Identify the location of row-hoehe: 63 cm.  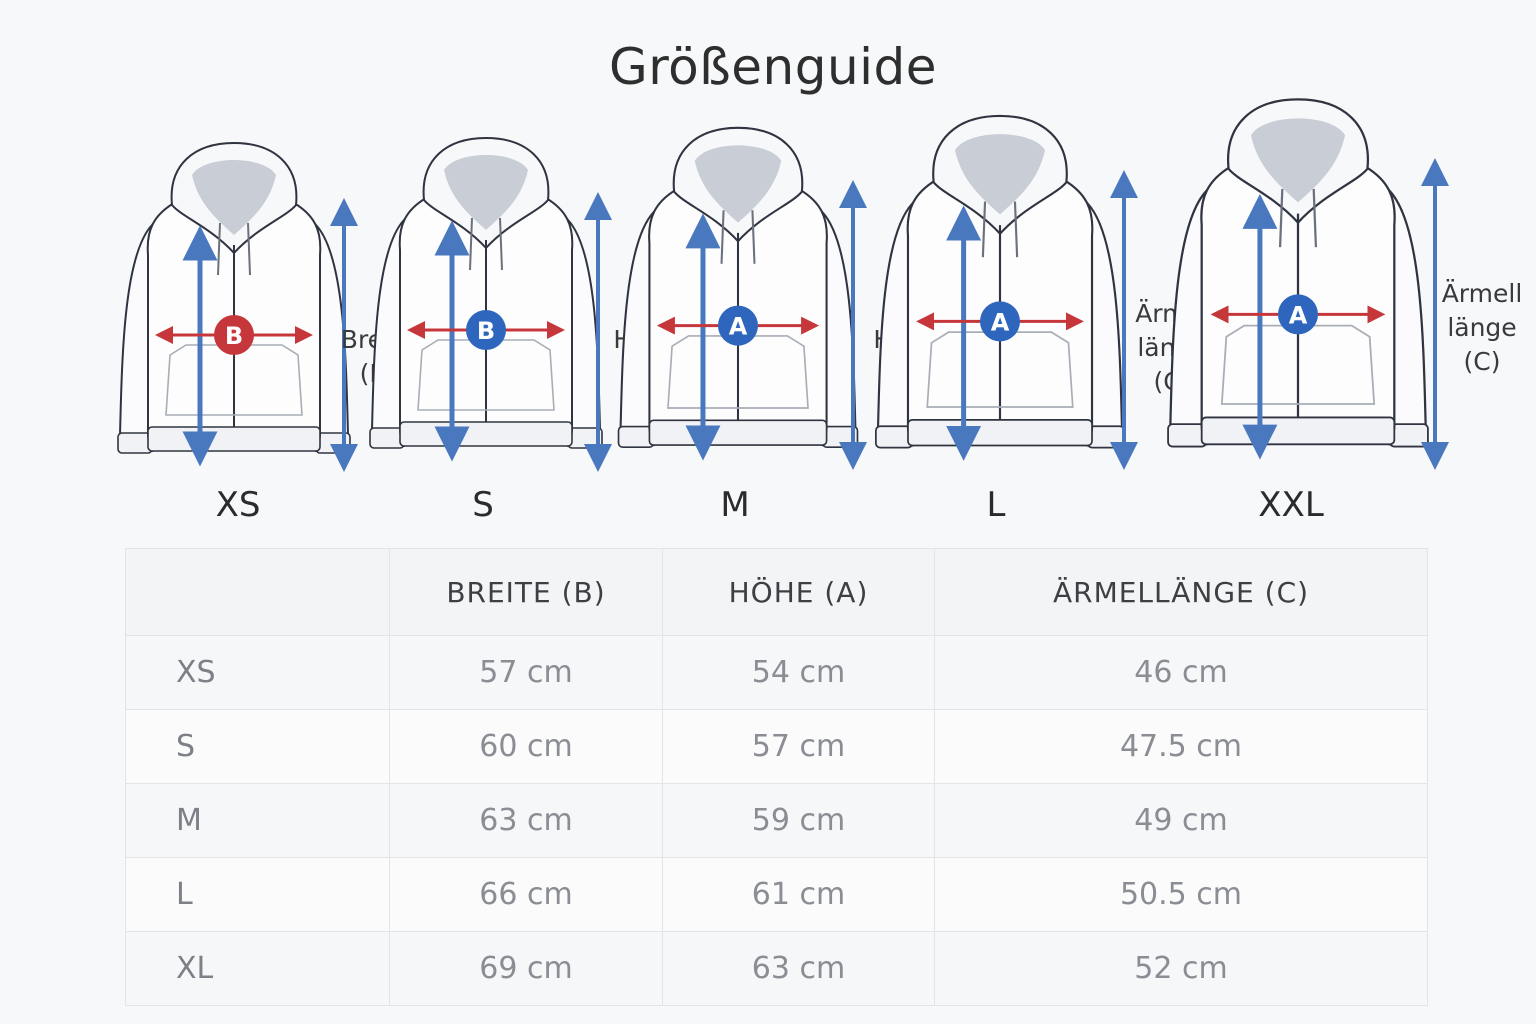
(798, 968).